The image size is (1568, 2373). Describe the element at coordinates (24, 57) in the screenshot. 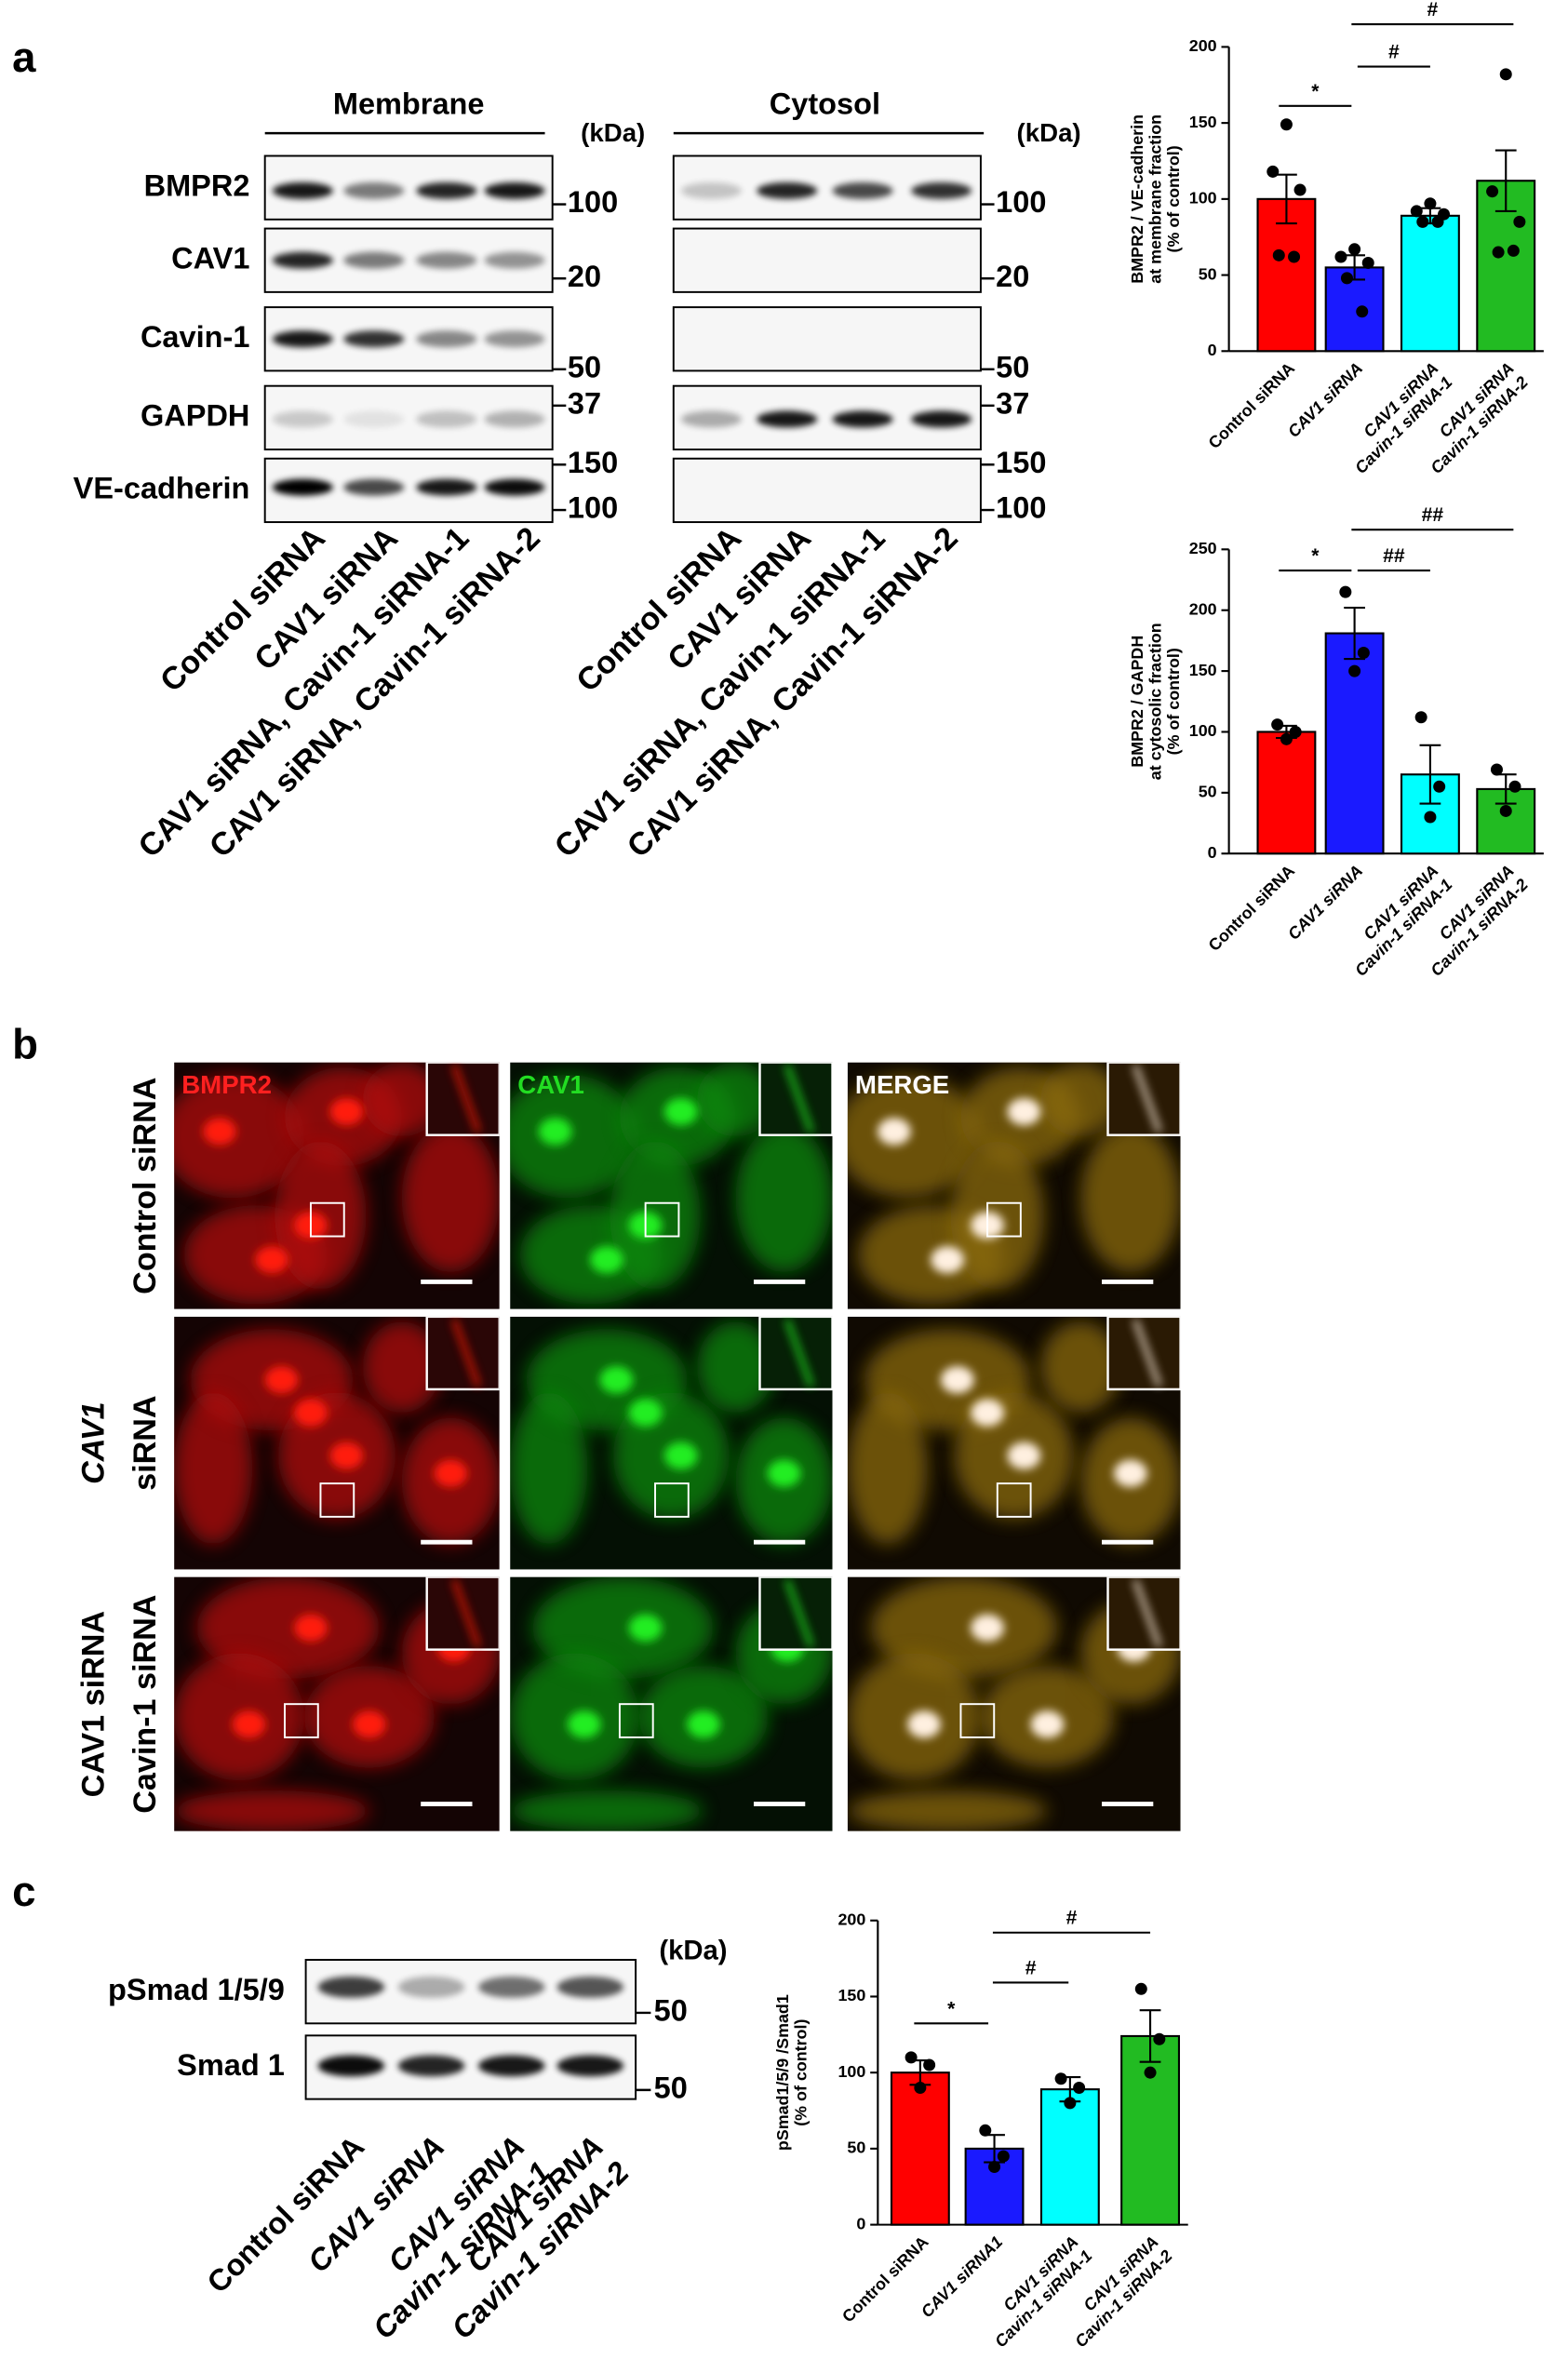

I see `panel-label: a` at that location.